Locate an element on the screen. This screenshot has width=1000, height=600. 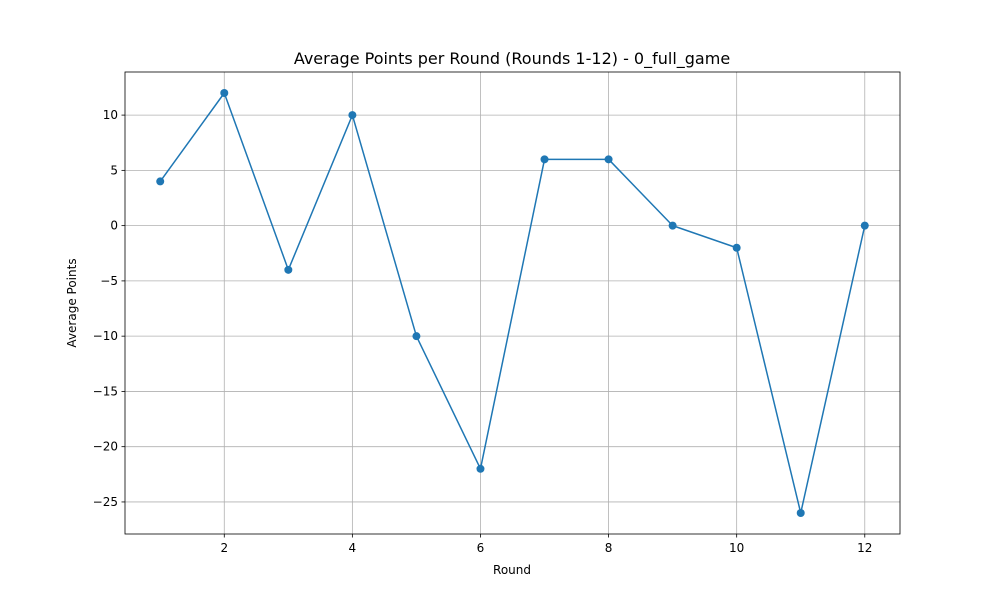
x-axis-label: Round is located at coordinates (512, 570).